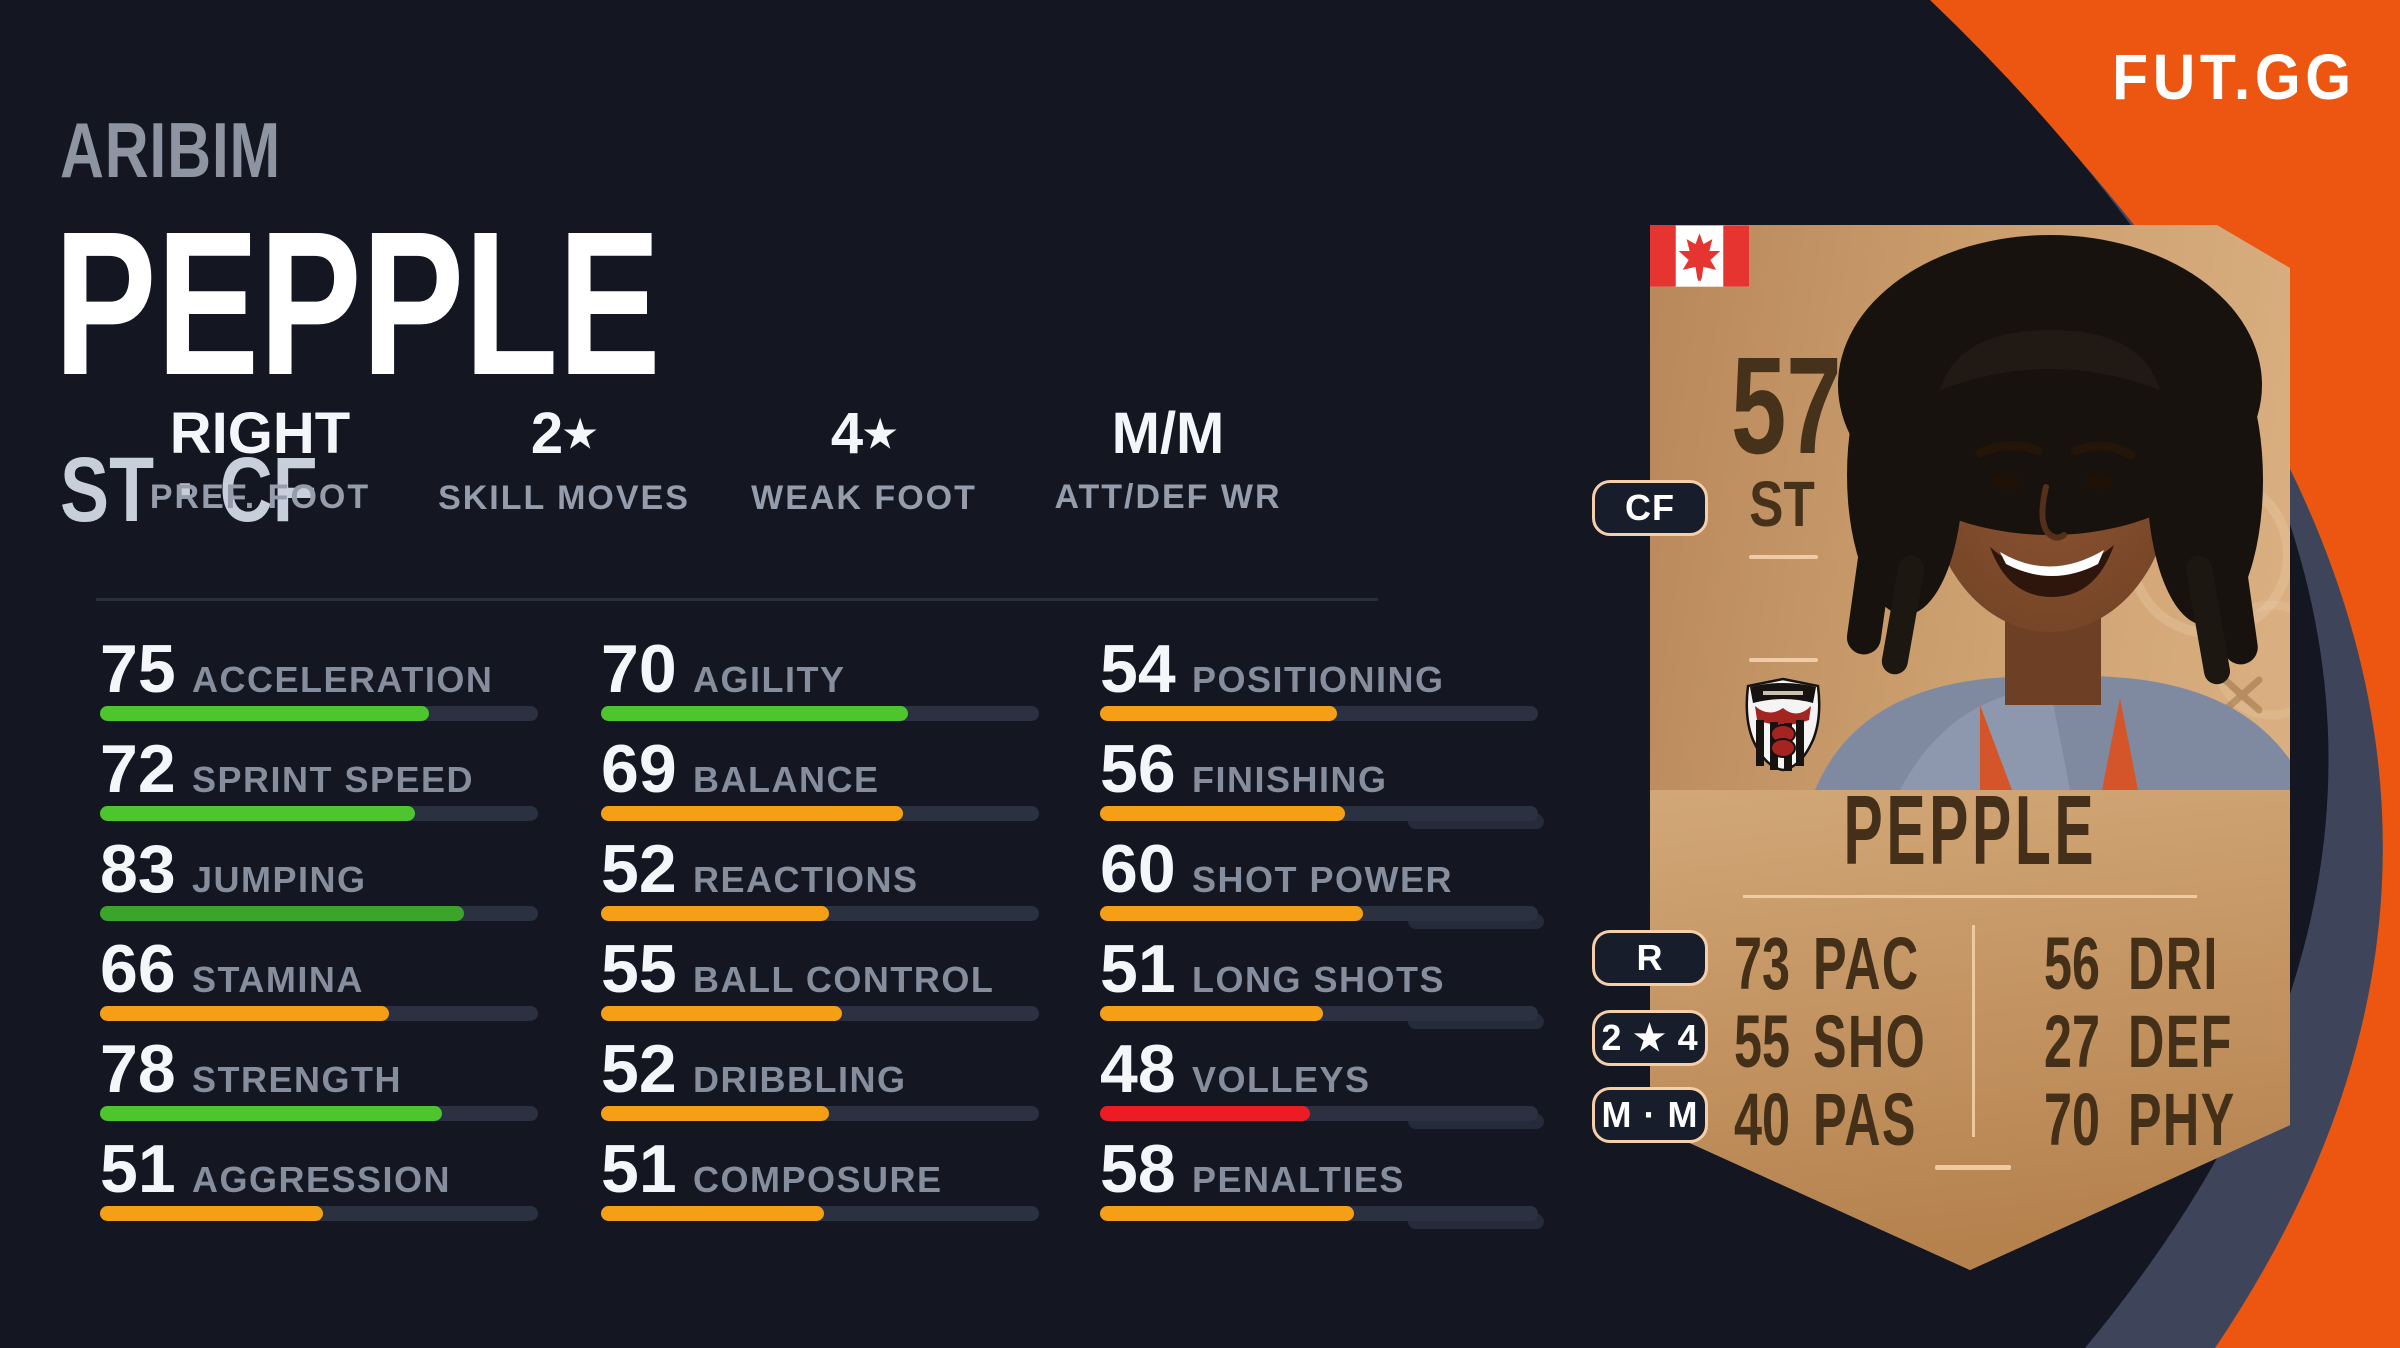 The width and height of the screenshot is (2400, 1348). What do you see at coordinates (844, 979) in the screenshot?
I see `stat-label: BALL CONTROL` at bounding box center [844, 979].